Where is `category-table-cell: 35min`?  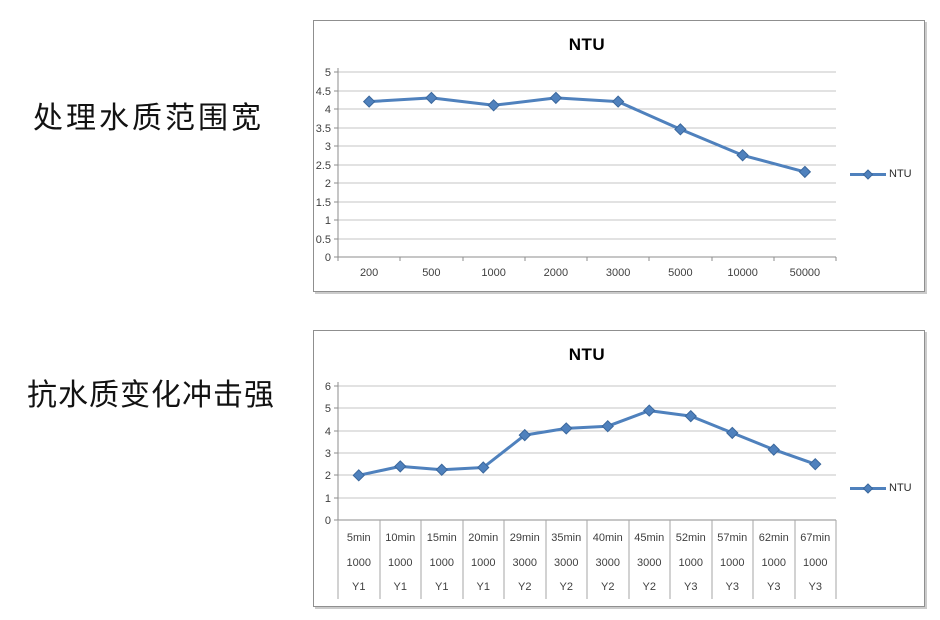 category-table-cell: 35min is located at coordinates (566, 538).